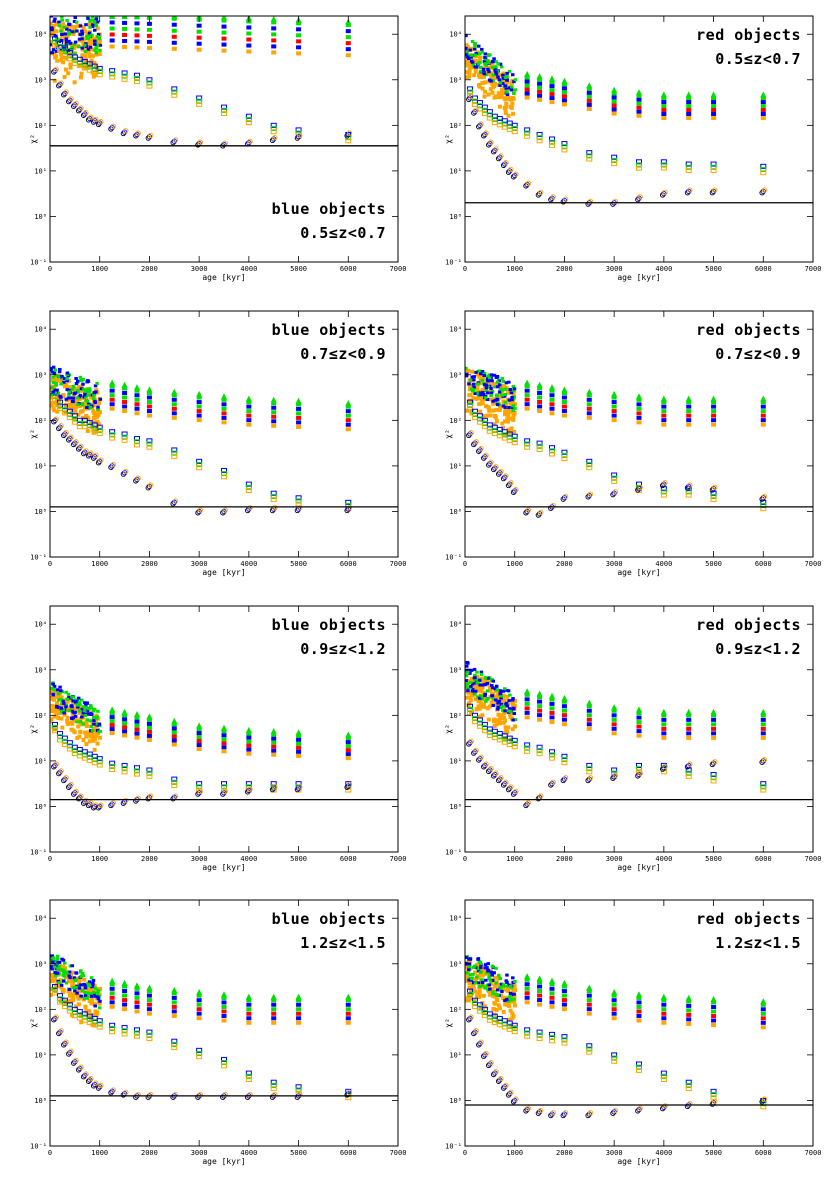 The width and height of the screenshot is (830, 1186). Describe the element at coordinates (201, 82) in the screenshot. I see `plot-area` at that location.